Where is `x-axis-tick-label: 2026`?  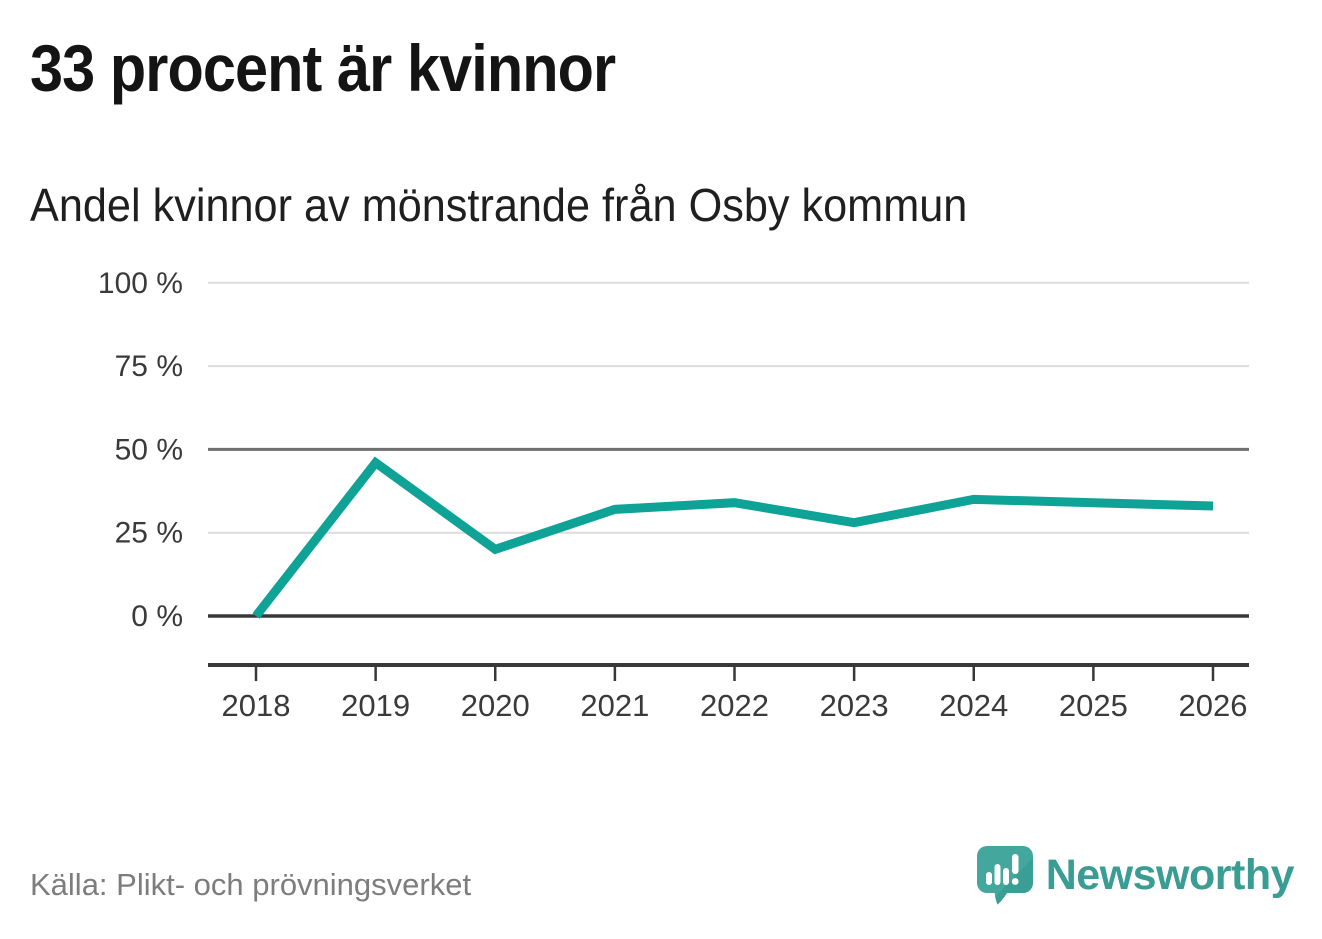 x-axis-tick-label: 2026 is located at coordinates (1213, 705).